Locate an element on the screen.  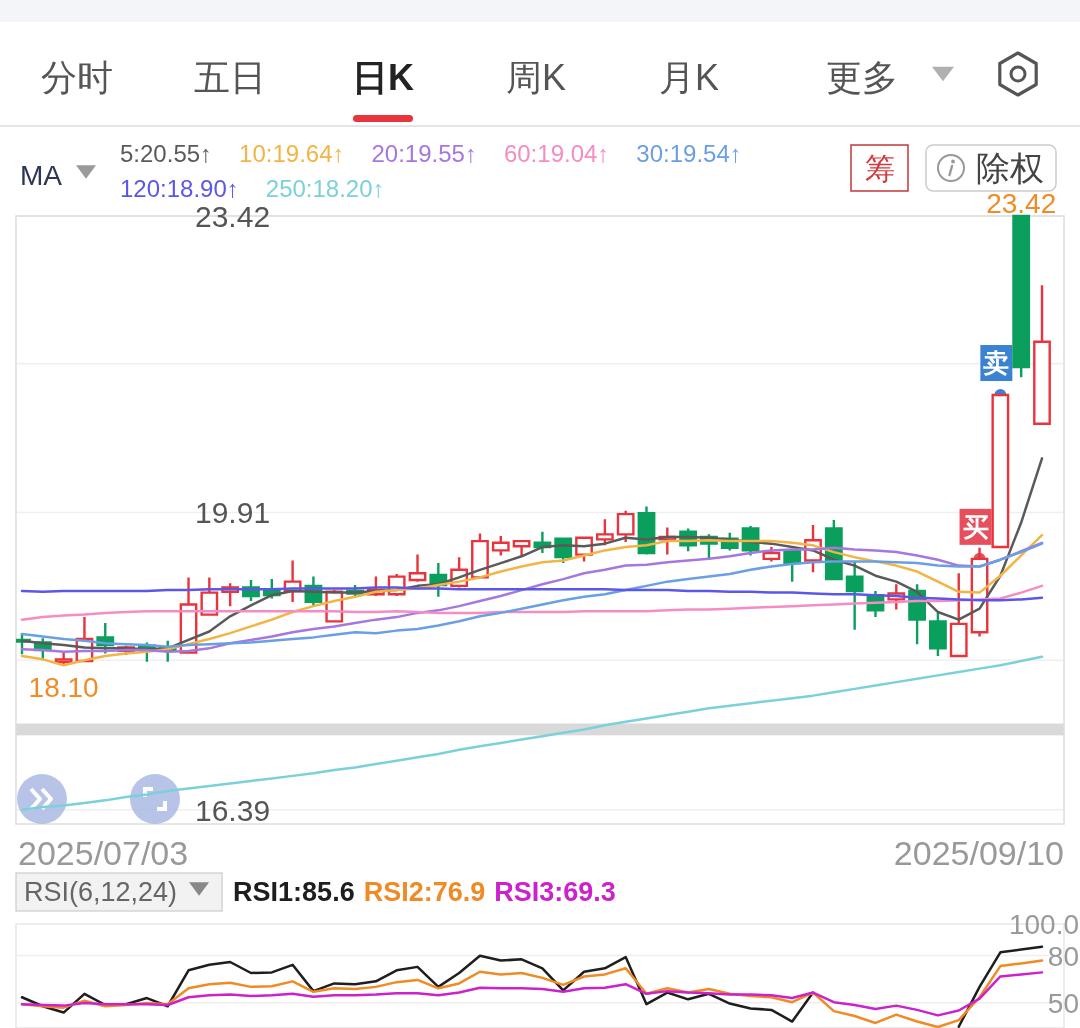
annotation: 23.42 is located at coordinates (1021, 203).